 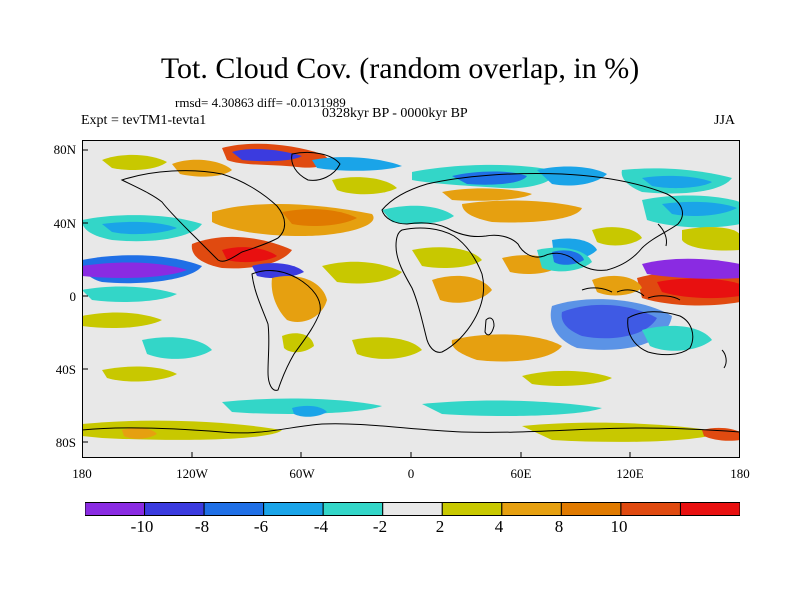 What do you see at coordinates (522, 211) in the screenshot?
I see `asia-orange-mid` at bounding box center [522, 211].